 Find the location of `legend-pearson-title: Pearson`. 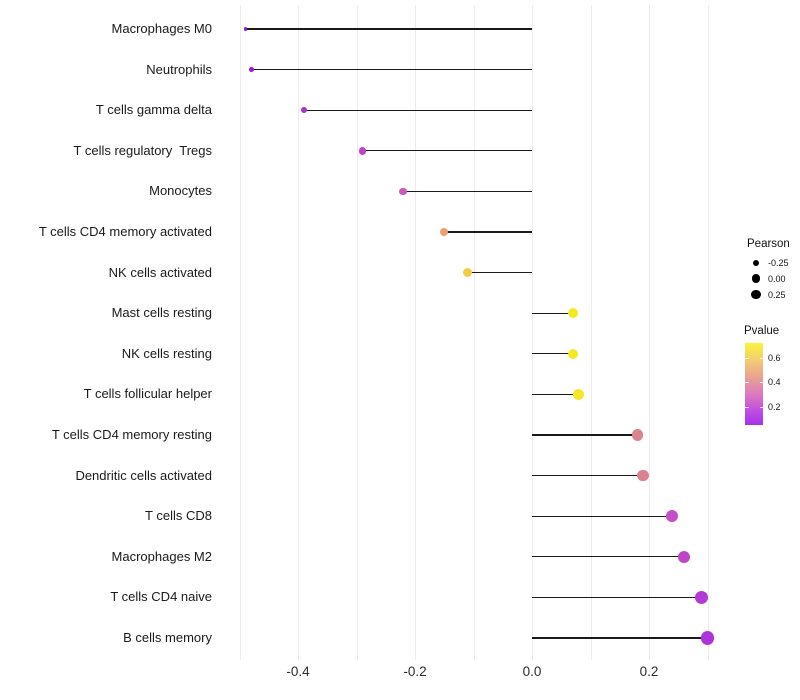

legend-pearson-title: Pearson is located at coordinates (768, 244).